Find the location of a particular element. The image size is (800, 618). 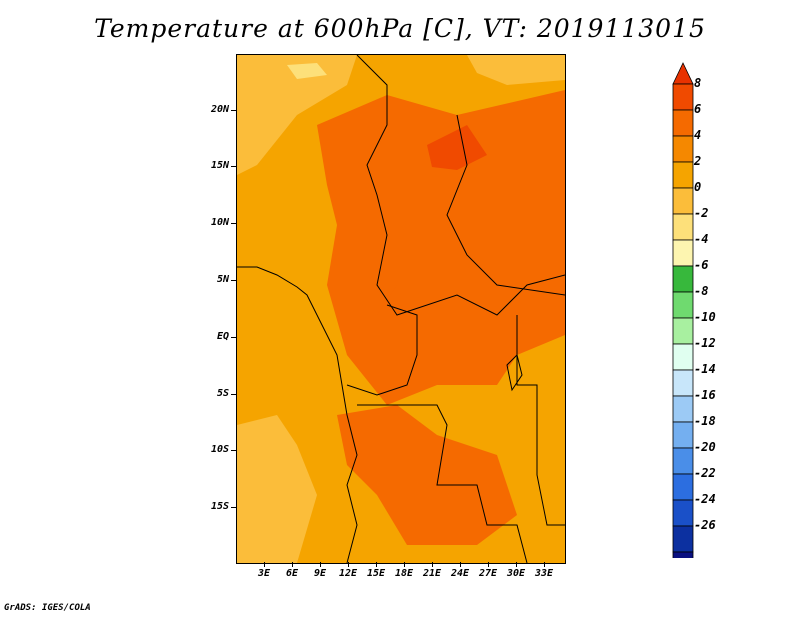

lon-label: 15E is located at coordinates (376, 573).